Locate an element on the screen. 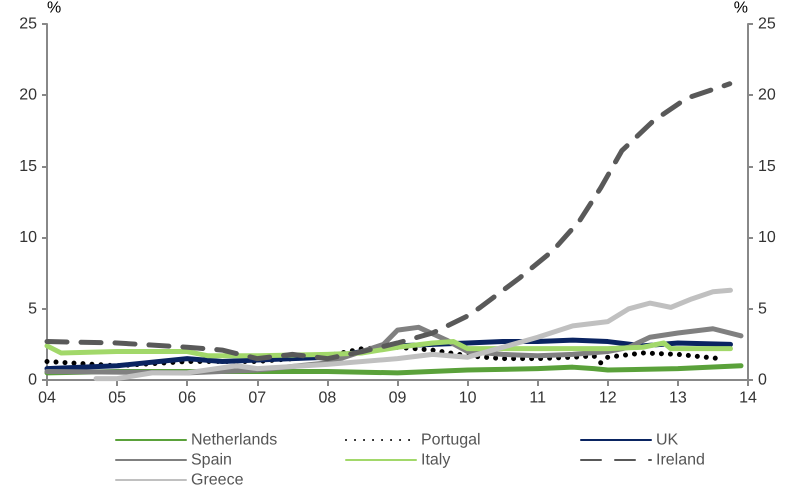 This screenshot has height=491, width=786. legend-label: Italy is located at coordinates (435, 460).